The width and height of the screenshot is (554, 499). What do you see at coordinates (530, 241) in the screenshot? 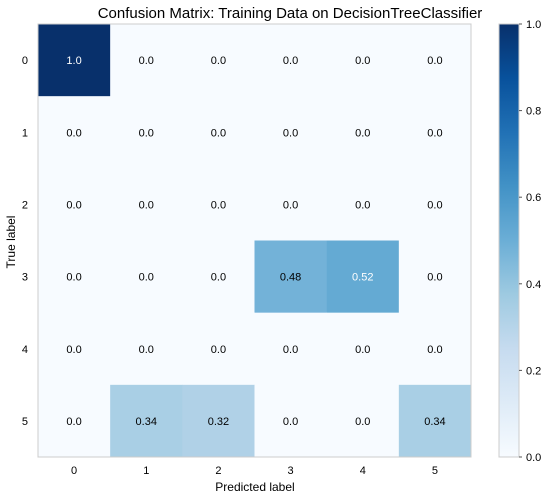
I see `colorbar-tick-labels: 0.0 0.2 0.4 0.6 0.8 1.0` at bounding box center [530, 241].